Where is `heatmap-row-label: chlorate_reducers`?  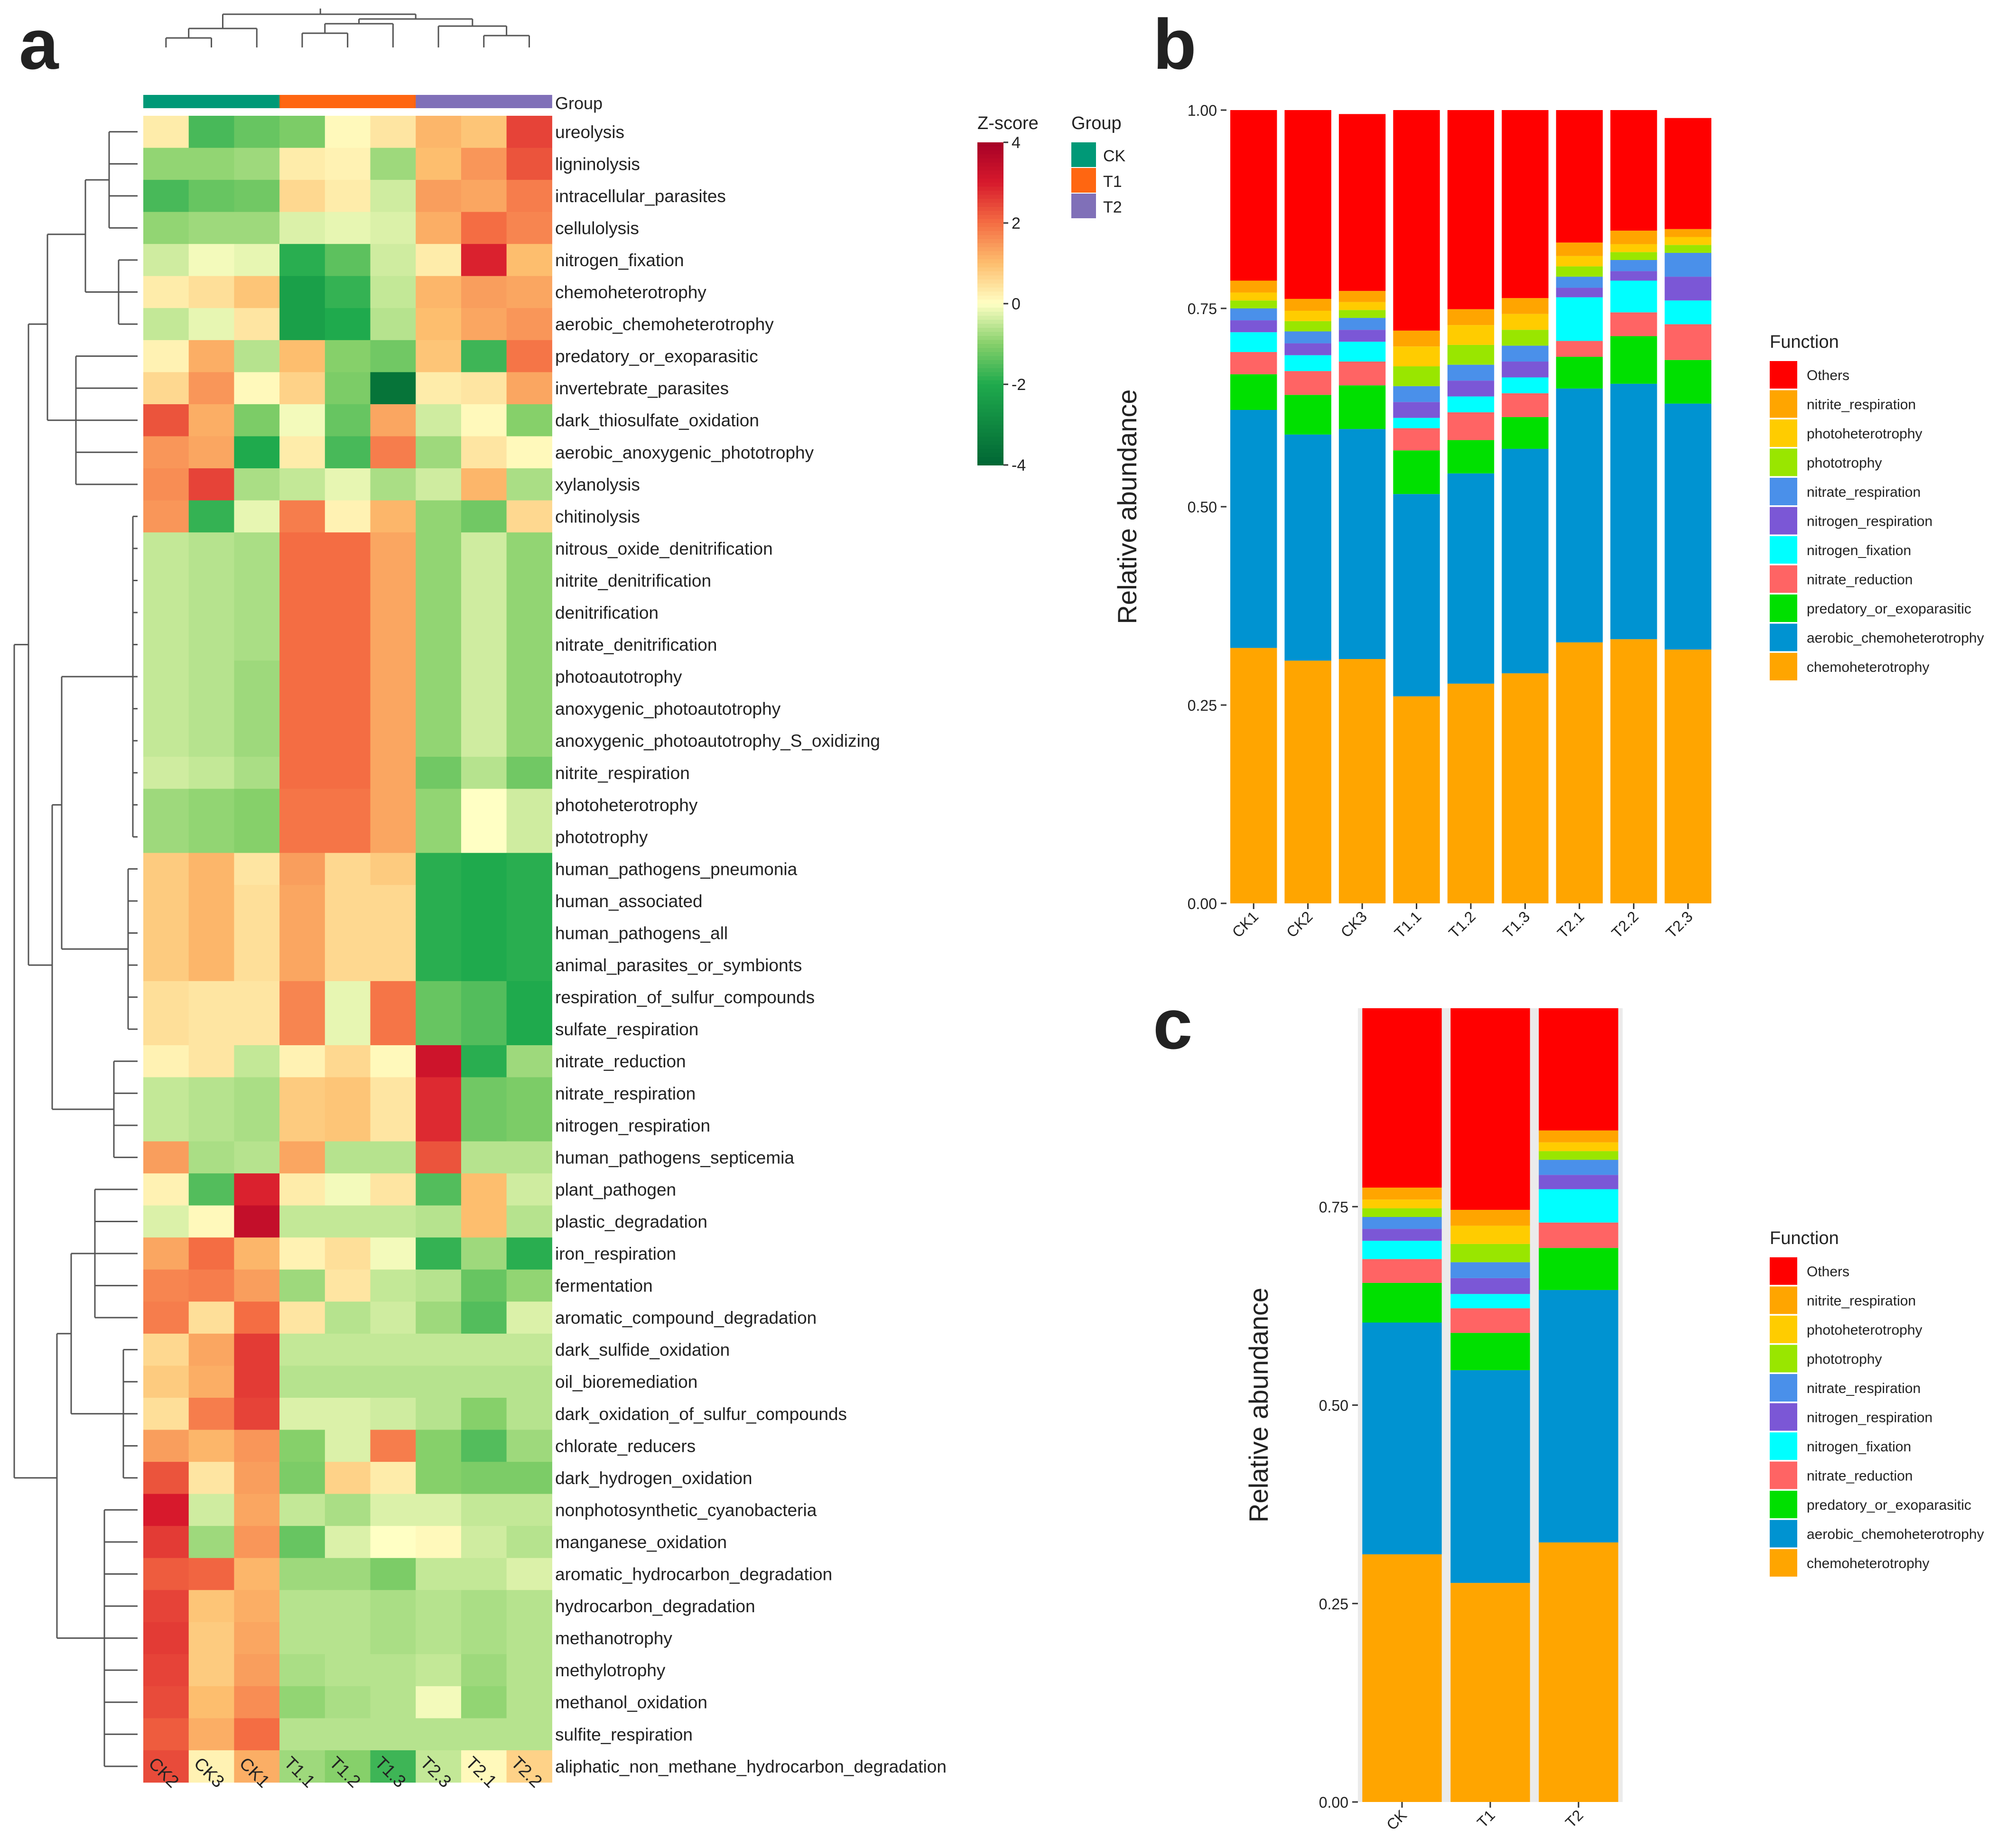
heatmap-row-label: chlorate_reducers is located at coordinates (625, 1446).